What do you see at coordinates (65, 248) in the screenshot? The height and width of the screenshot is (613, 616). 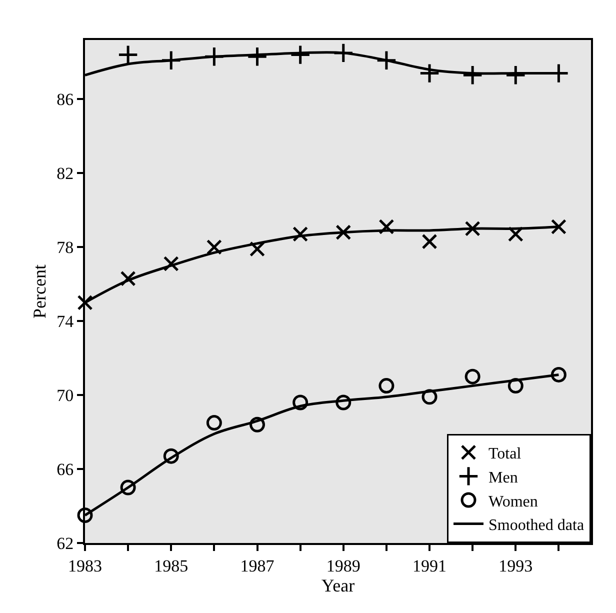 I see `y-tick-label: 78` at bounding box center [65, 248].